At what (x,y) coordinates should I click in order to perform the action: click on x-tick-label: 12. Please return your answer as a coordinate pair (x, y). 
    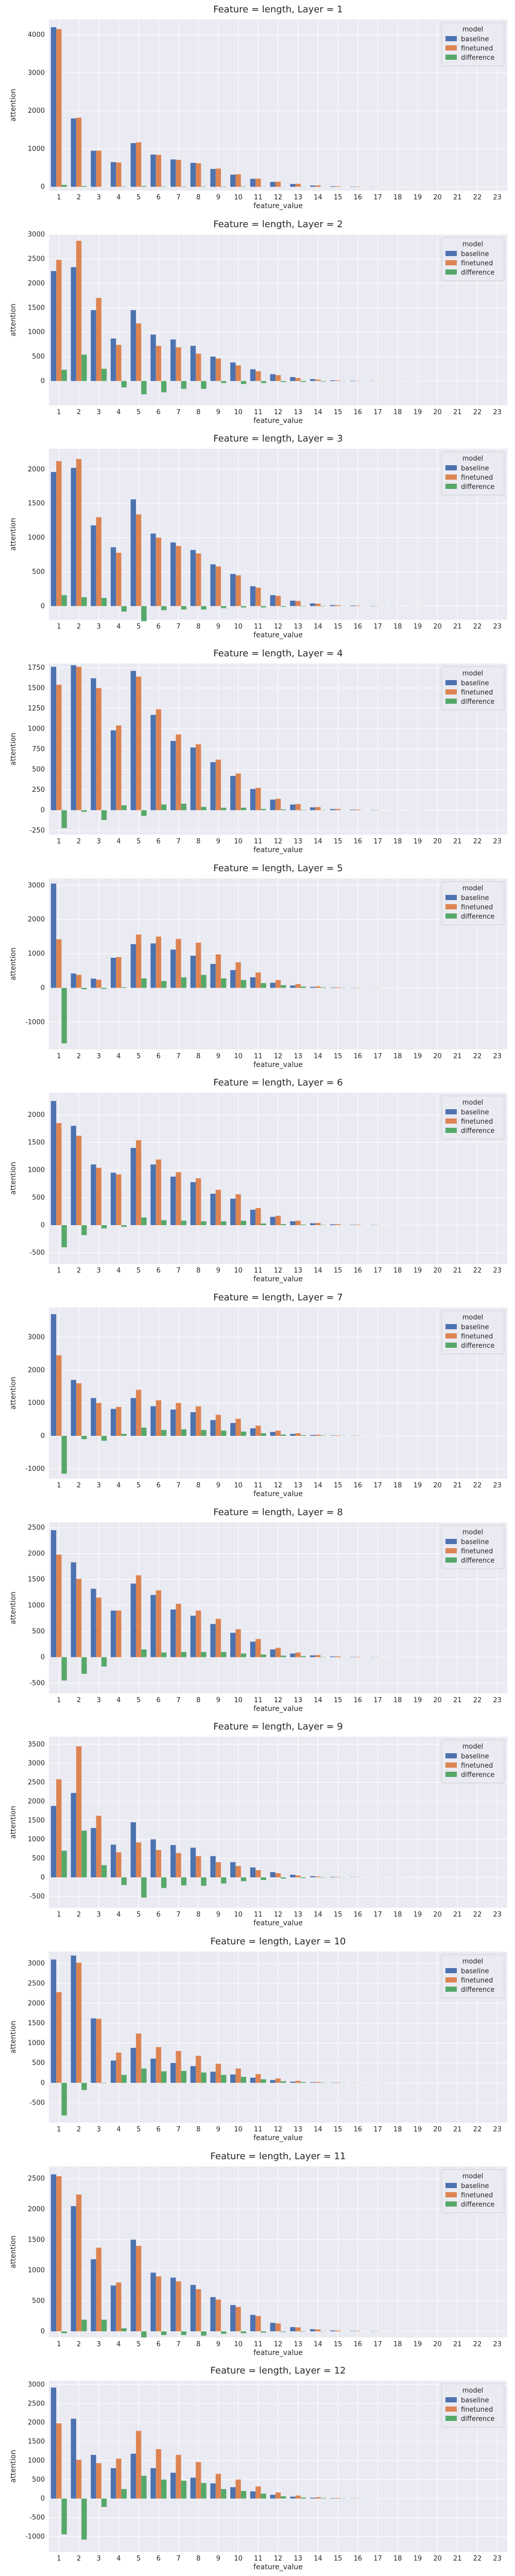
    Looking at the image, I should click on (278, 1485).